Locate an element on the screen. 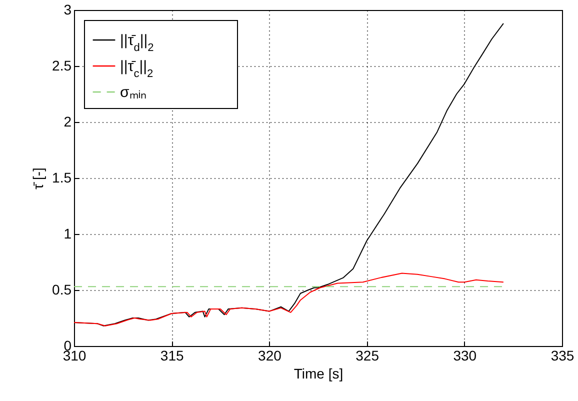 The image size is (578, 401). x-tick-label: 335 is located at coordinates (562, 356).